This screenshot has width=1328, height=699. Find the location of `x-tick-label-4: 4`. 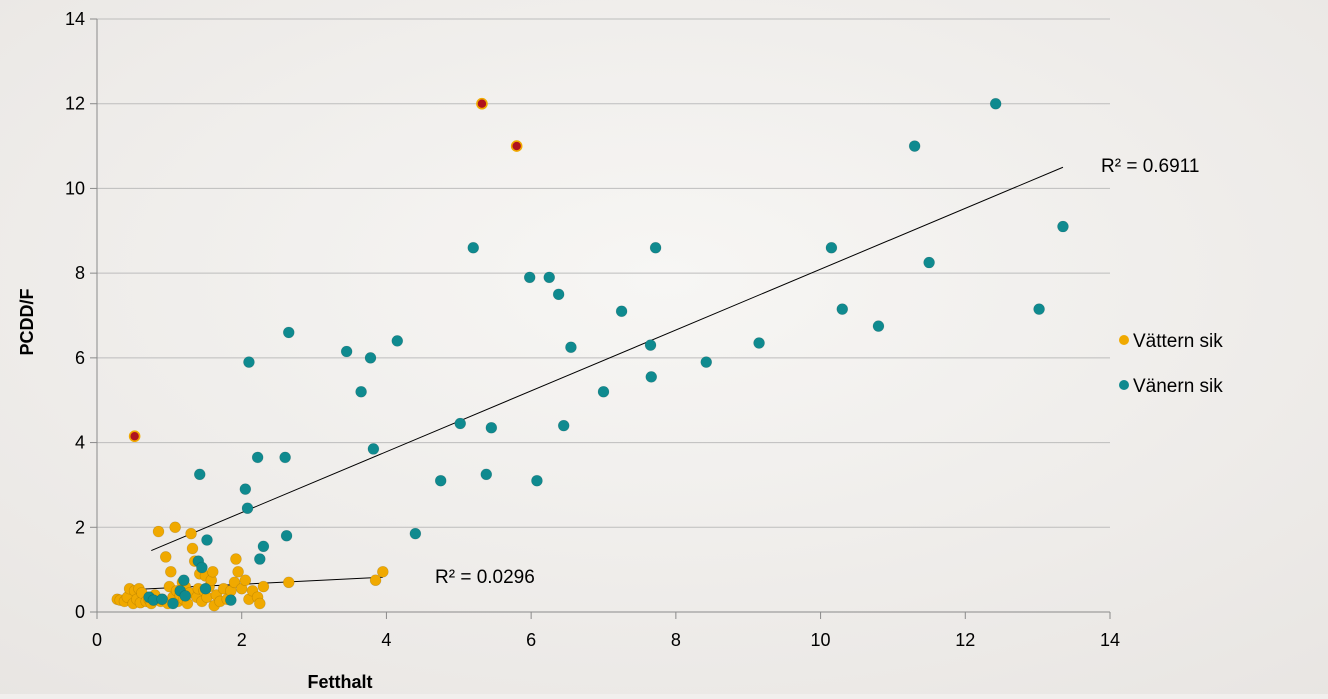

x-tick-label-4: 4 is located at coordinates (386, 640).